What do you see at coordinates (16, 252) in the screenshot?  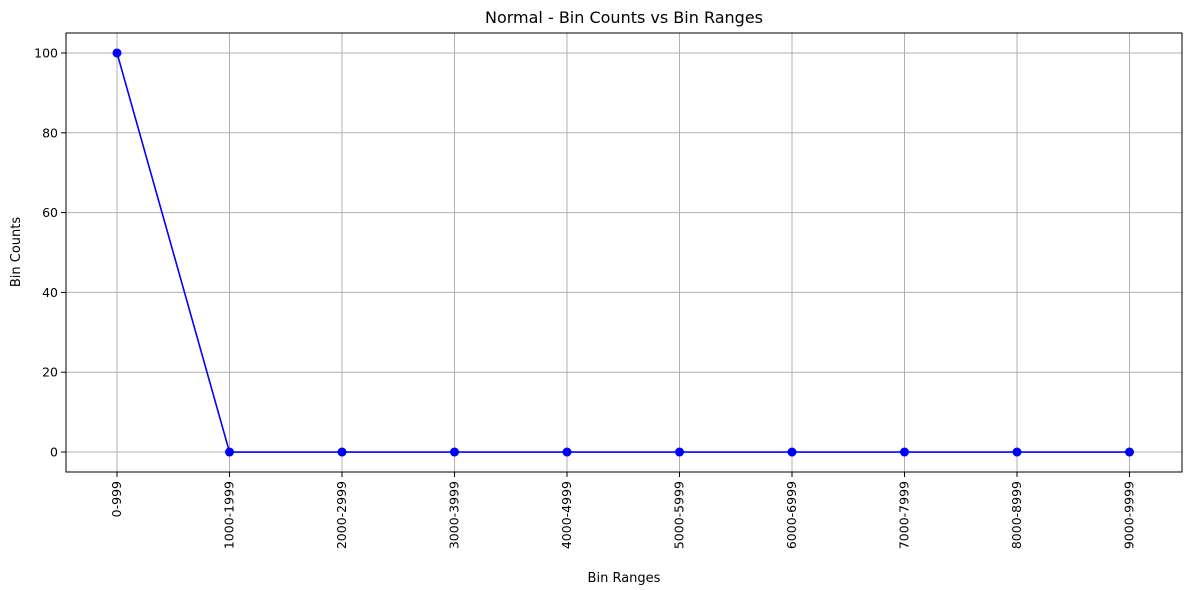 I see `y-axis-label: Bin Counts` at bounding box center [16, 252].